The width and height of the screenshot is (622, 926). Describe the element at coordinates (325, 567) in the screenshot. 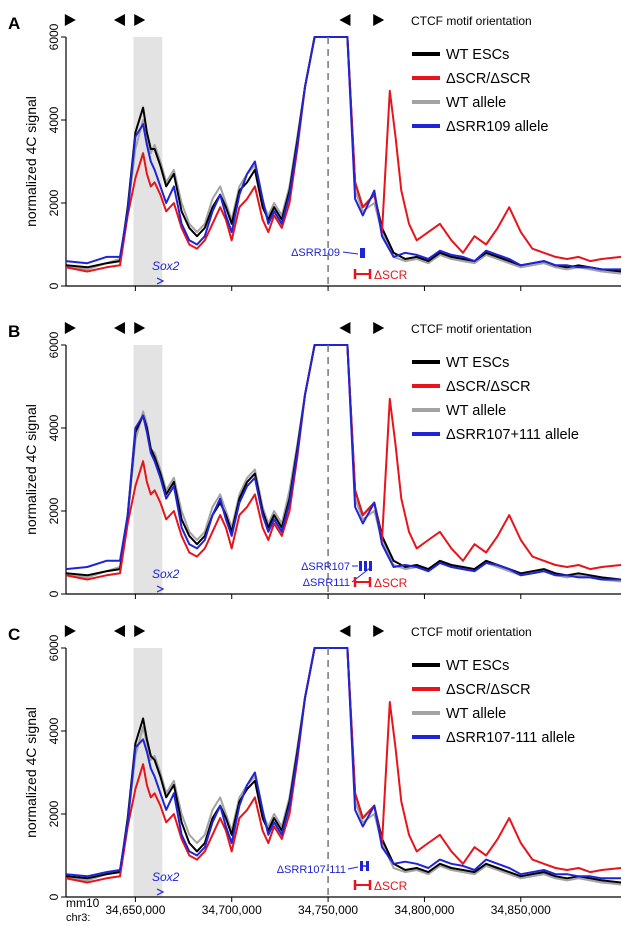

I see `deletion-label: ΔSRR107` at that location.